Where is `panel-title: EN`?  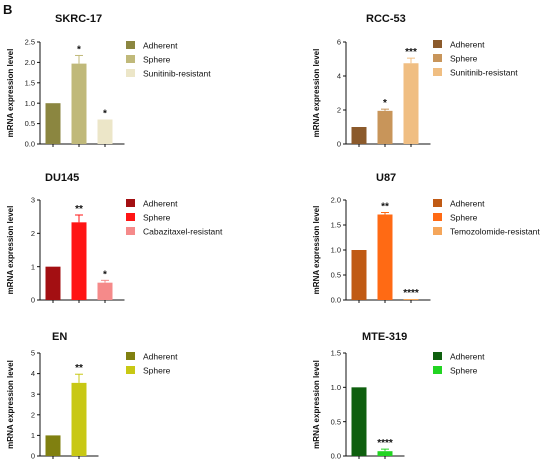
panel-title: EN is located at coordinates (59, 337).